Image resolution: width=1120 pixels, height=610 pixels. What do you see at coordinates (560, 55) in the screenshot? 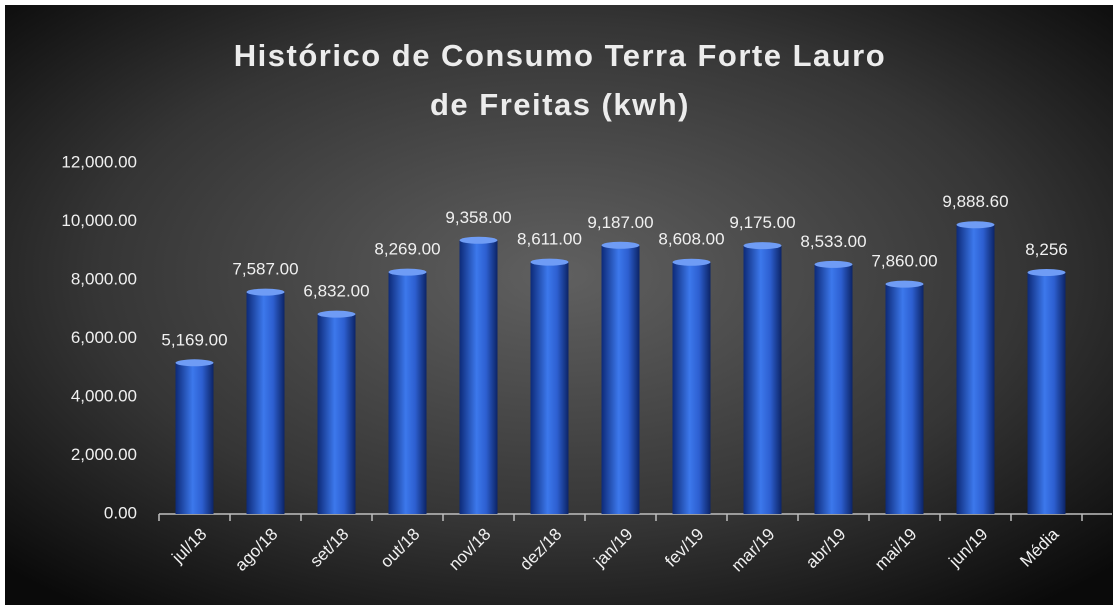
I see `chart-title: Histórico de Consumo Terra Forte Lauro` at bounding box center [560, 55].